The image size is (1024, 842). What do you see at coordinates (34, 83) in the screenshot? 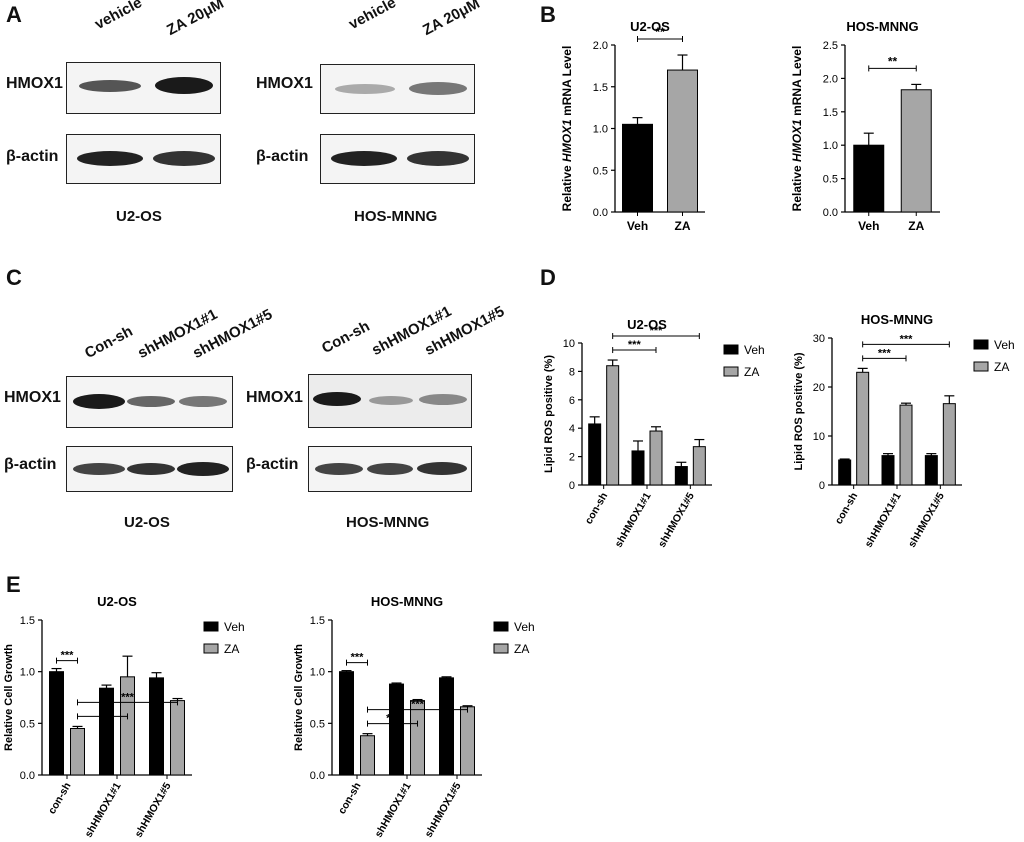
I see `row-label-hmox1-u2os: HMOX1` at bounding box center [34, 83].